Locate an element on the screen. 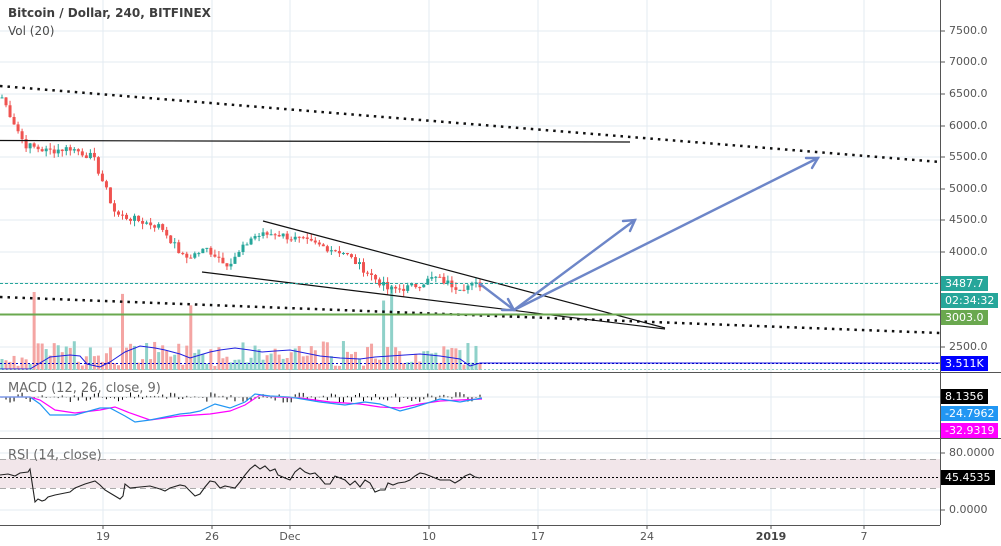 The height and width of the screenshot is (546, 1001). volume-bars is located at coordinates (241, 327).